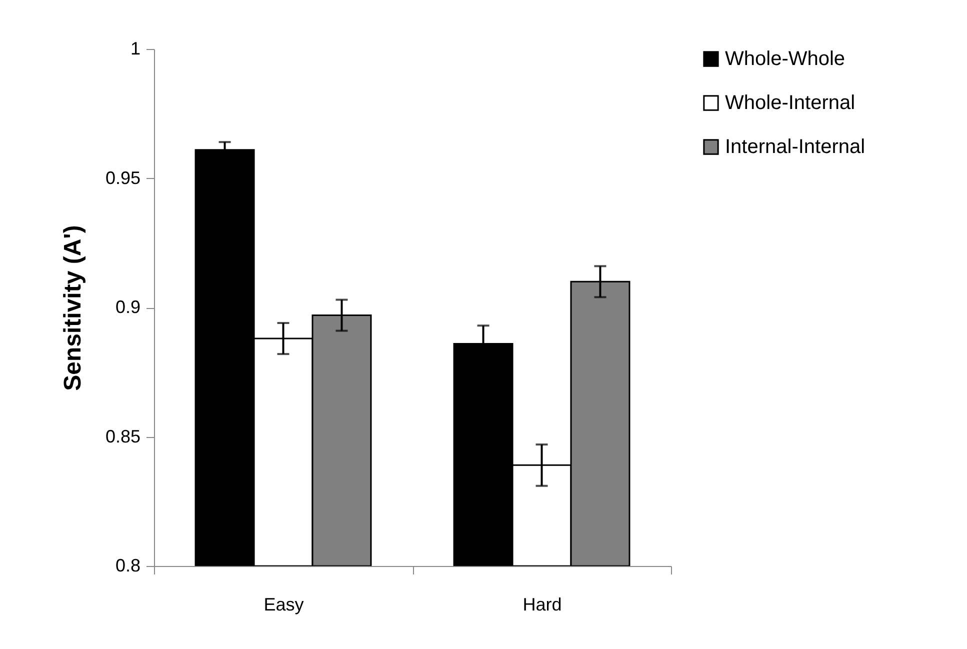 This screenshot has width=967, height=649. I want to click on y-tick-label: 0.85, so click(122, 436).